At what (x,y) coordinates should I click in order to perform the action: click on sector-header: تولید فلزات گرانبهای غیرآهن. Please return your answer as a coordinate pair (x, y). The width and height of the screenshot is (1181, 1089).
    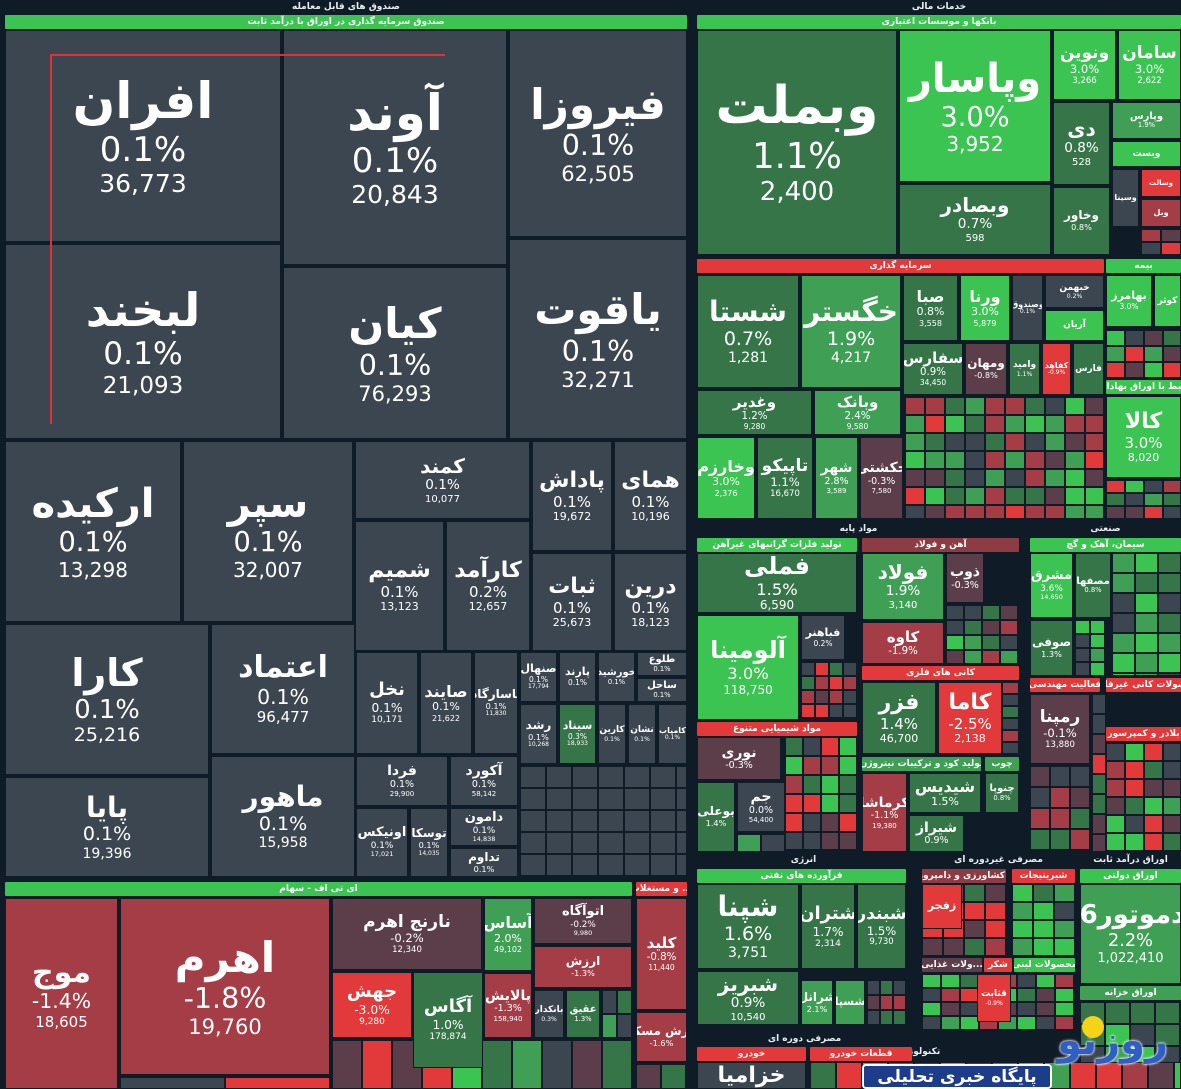
    Looking at the image, I should click on (777, 545).